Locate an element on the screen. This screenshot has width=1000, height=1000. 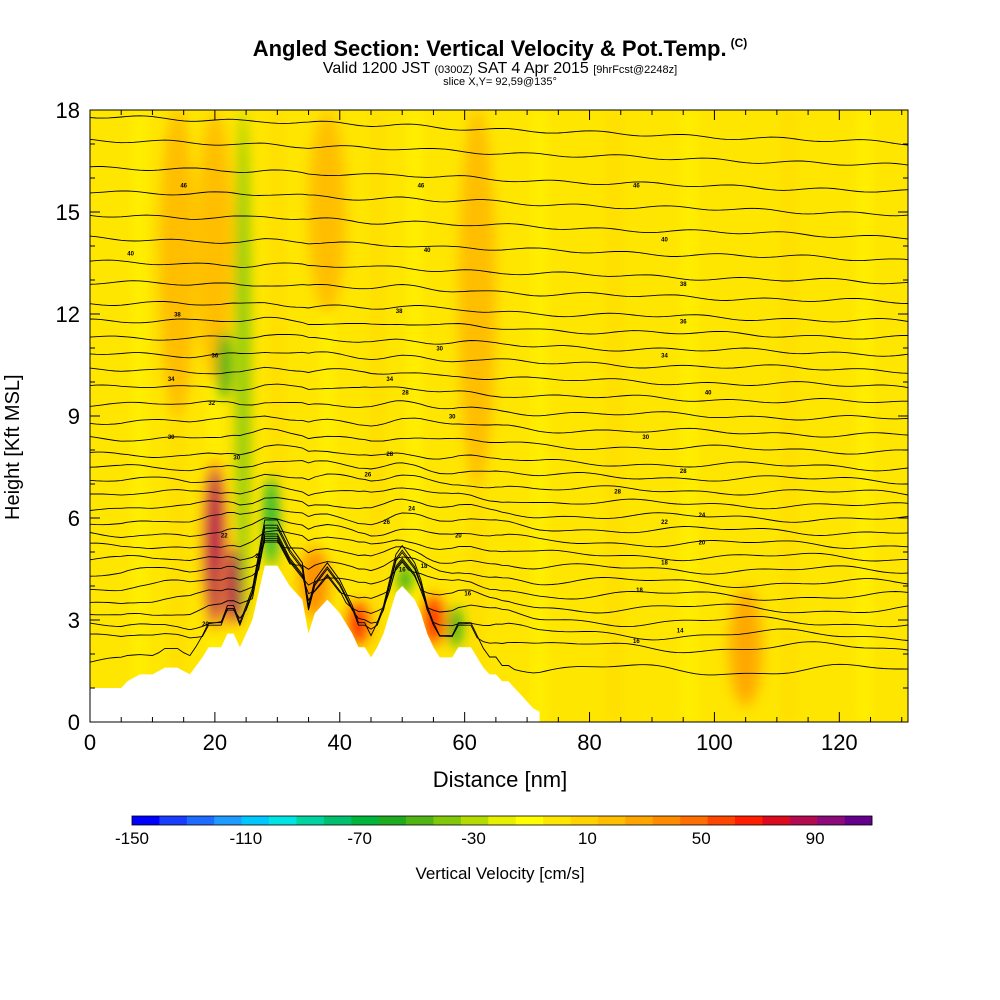
y-axis-label: Height [Kft MSL] is located at coordinates (13, 447).